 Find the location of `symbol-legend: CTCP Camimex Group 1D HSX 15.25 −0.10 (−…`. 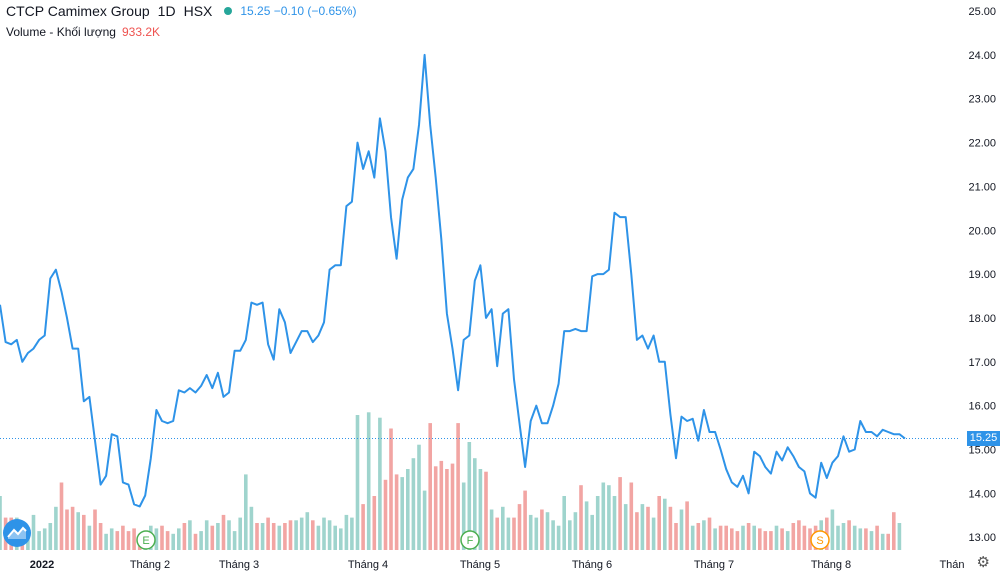

symbol-legend: CTCP Camimex Group 1D HSX 15.25 −0.10 (−… is located at coordinates (181, 11).